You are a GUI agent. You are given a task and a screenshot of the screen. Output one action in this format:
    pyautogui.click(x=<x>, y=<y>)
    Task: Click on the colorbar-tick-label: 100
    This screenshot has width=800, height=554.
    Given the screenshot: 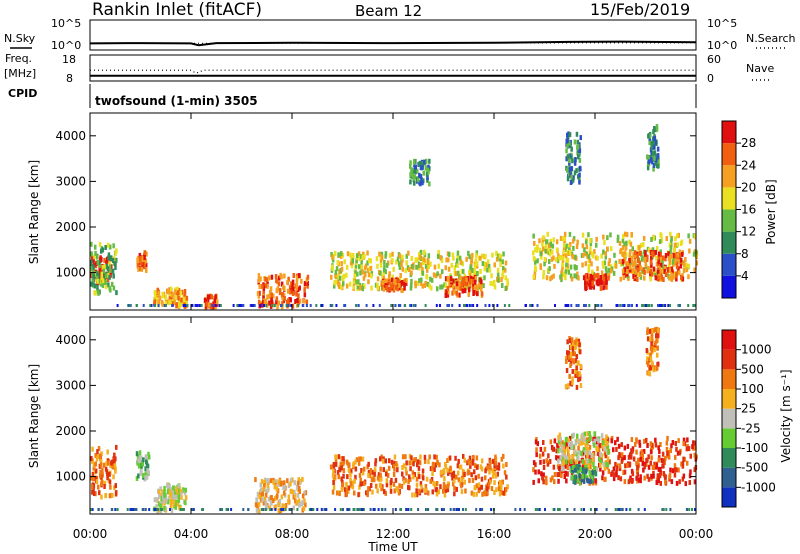 What is the action you would take?
    pyautogui.click(x=752, y=389)
    